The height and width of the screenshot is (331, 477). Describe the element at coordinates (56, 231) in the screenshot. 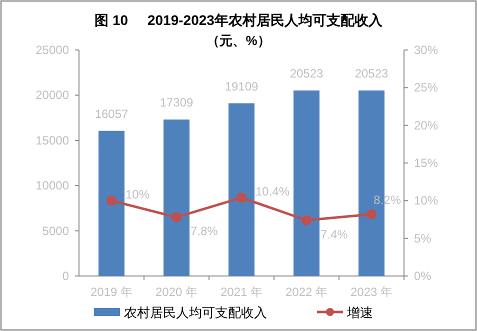

I see `y-tick-label: 5000` at that location.